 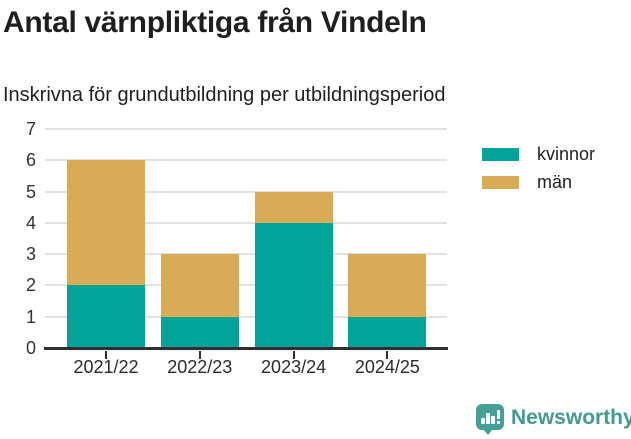 I want to click on legend: kvinnor män, so click(x=539, y=174).